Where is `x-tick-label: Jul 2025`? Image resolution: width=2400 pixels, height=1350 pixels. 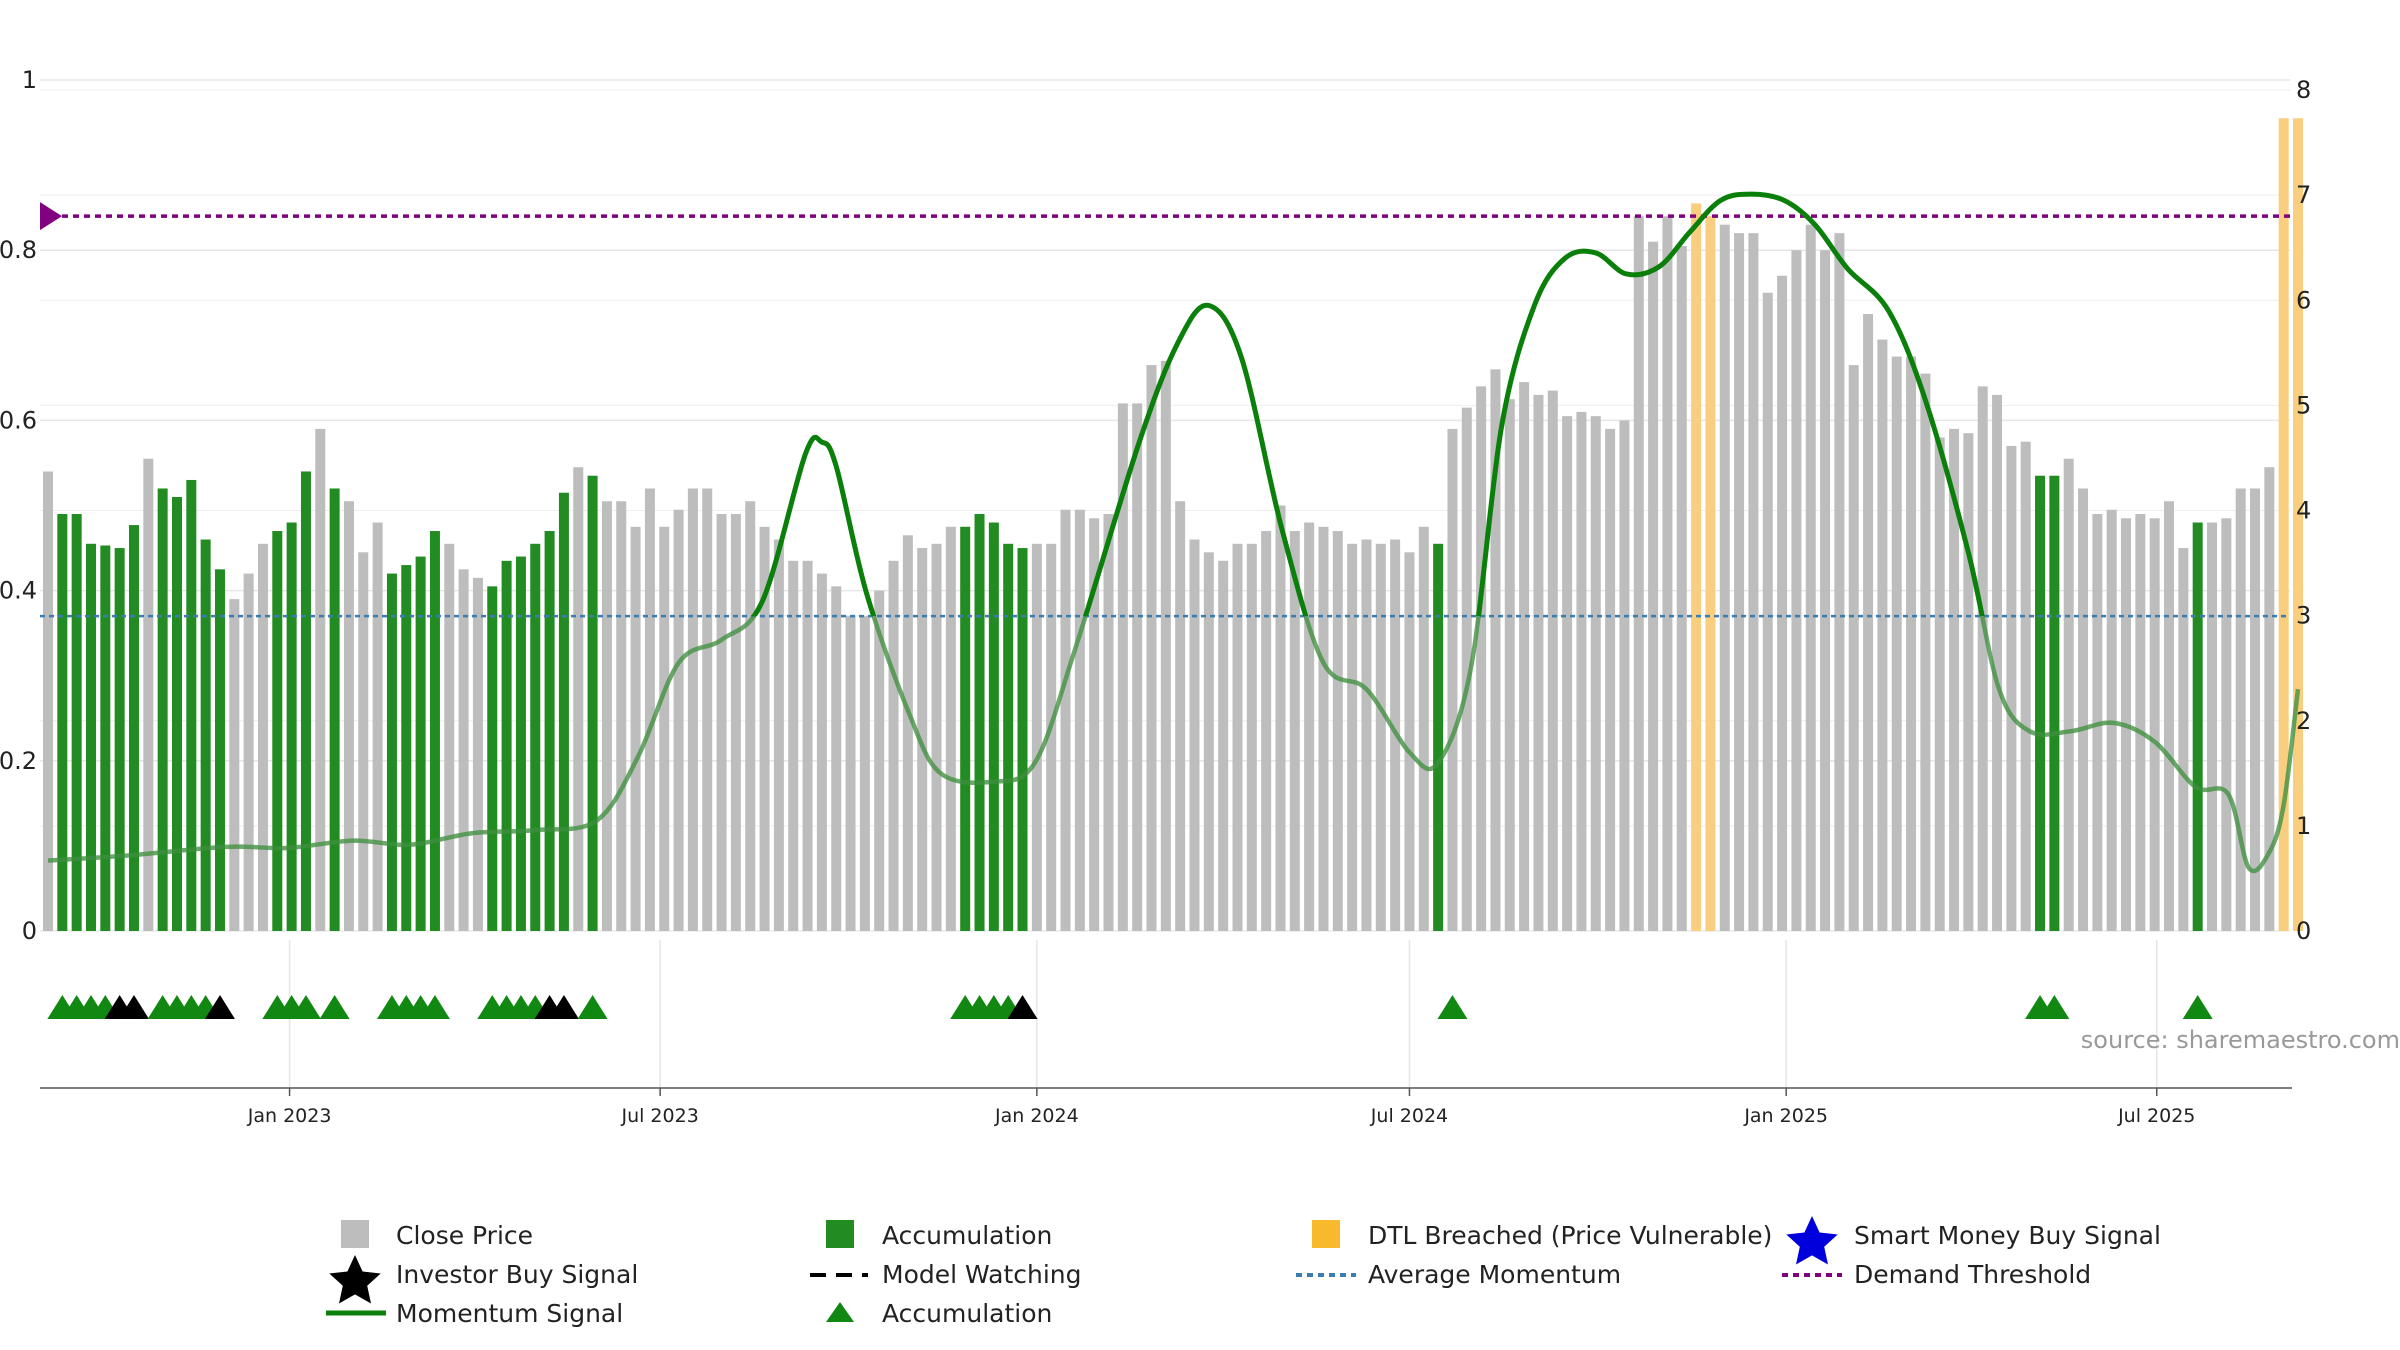 x-tick-label: Jul 2025 is located at coordinates (2156, 1116).